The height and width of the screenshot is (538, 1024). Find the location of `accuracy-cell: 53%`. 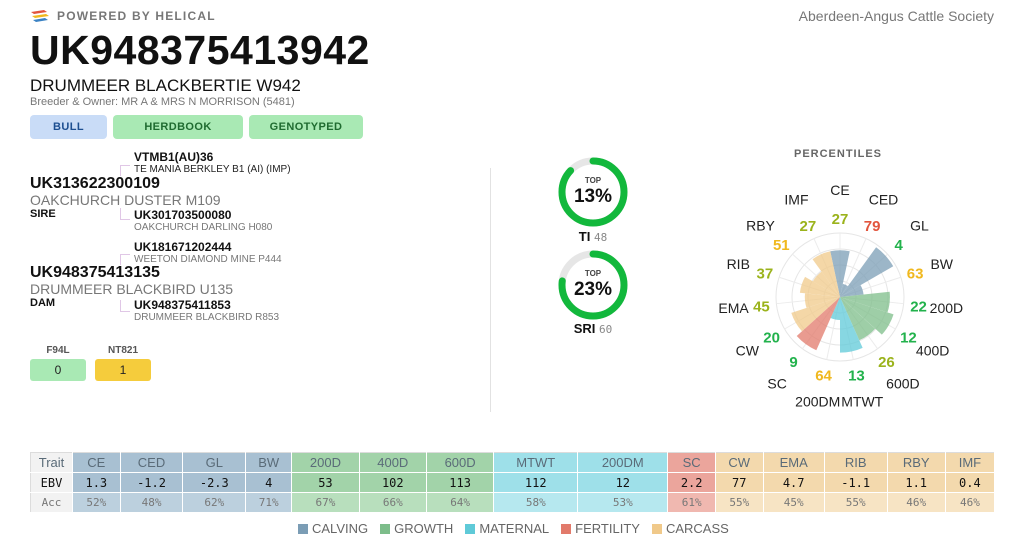

accuracy-cell: 53% is located at coordinates (623, 502).